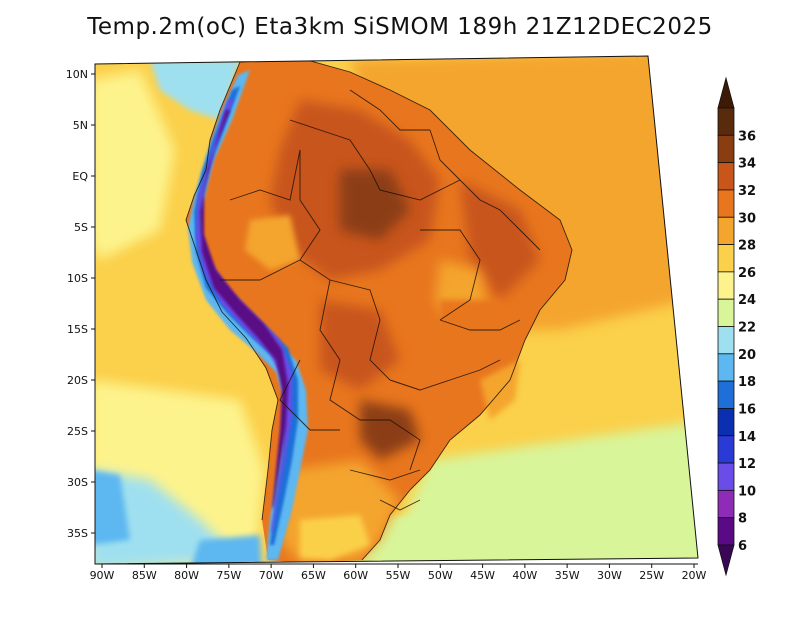  Describe the element at coordinates (747, 437) in the screenshot. I see `colorbar-label: 14` at that location.